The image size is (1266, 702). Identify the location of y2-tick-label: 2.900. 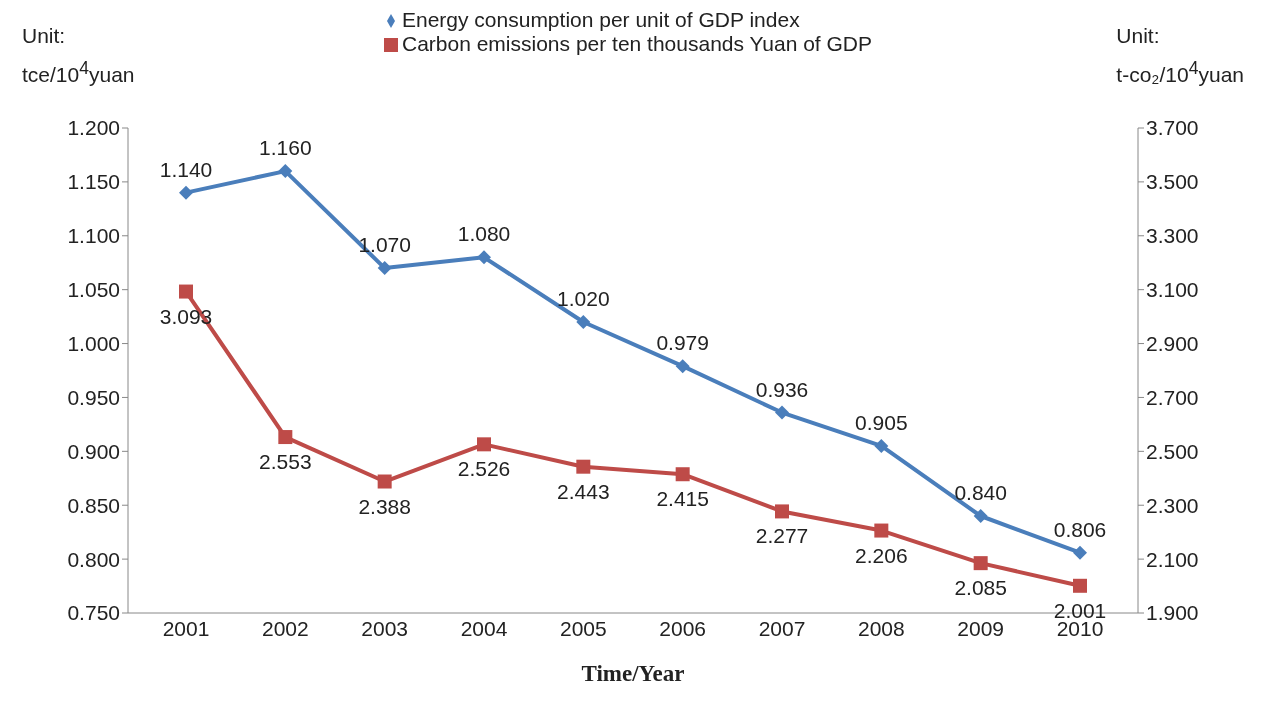
(1172, 344).